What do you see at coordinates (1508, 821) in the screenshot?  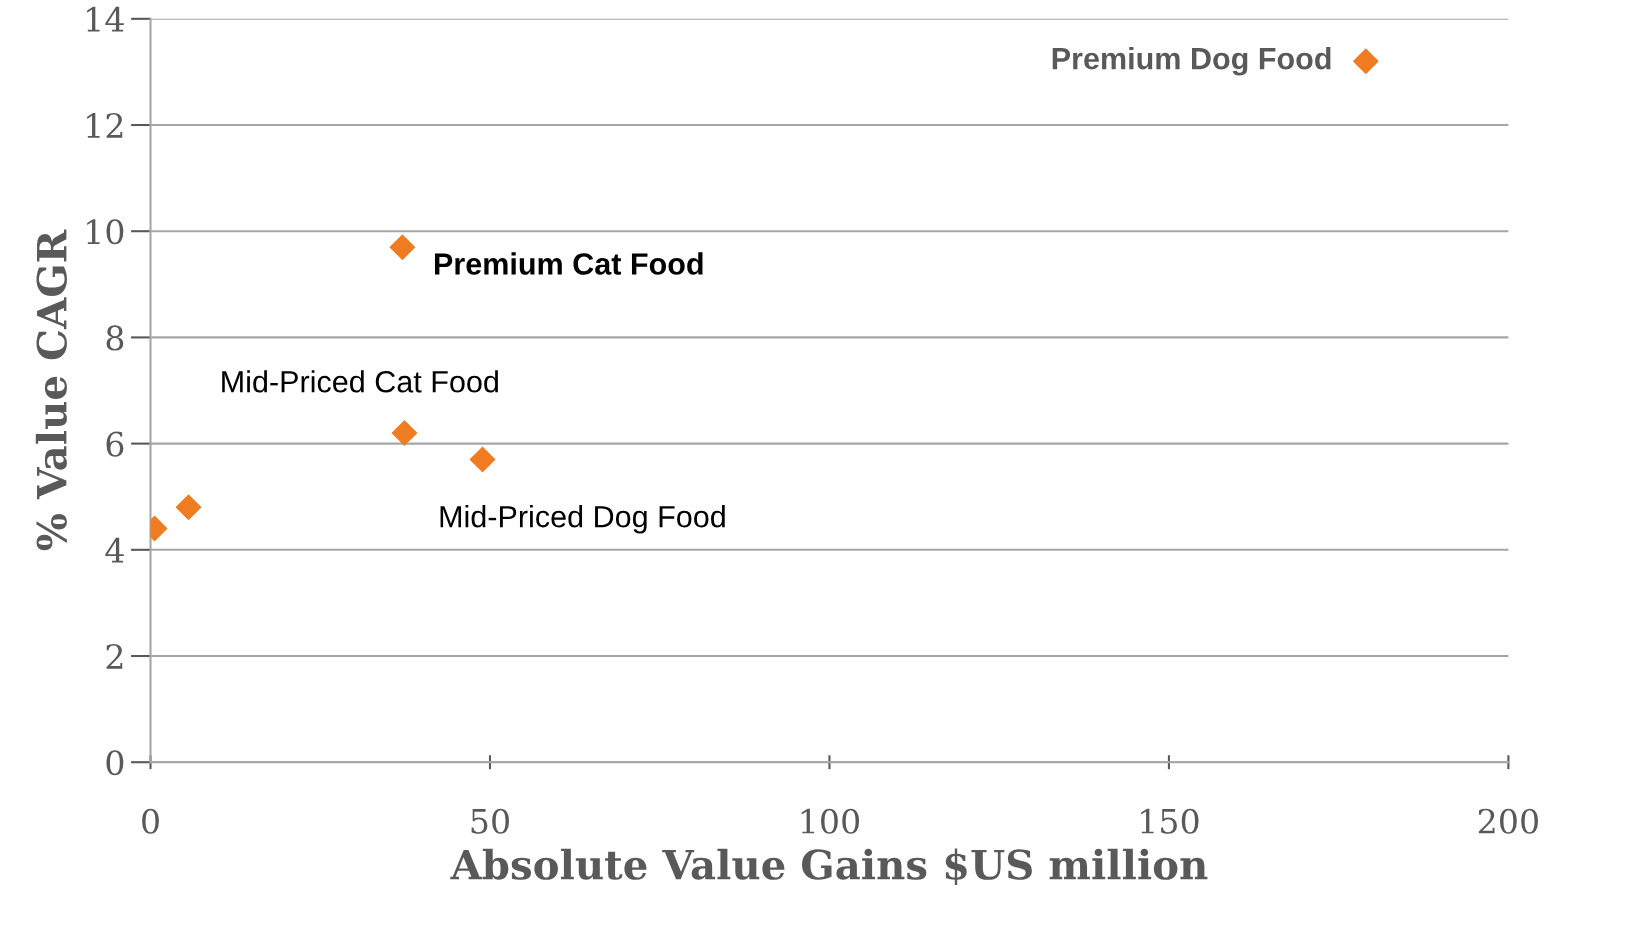 I see `x-tick-label: 200` at bounding box center [1508, 821].